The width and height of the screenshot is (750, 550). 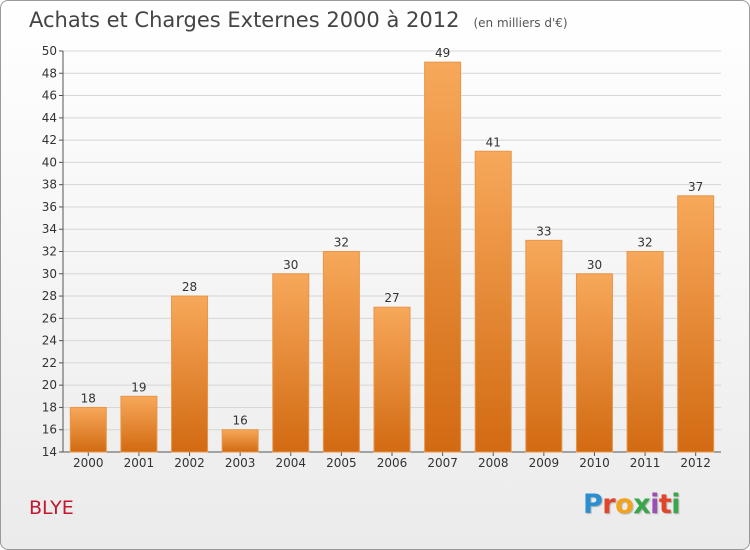 What do you see at coordinates (189, 287) in the screenshot?
I see `bar-value-label: 28` at bounding box center [189, 287].